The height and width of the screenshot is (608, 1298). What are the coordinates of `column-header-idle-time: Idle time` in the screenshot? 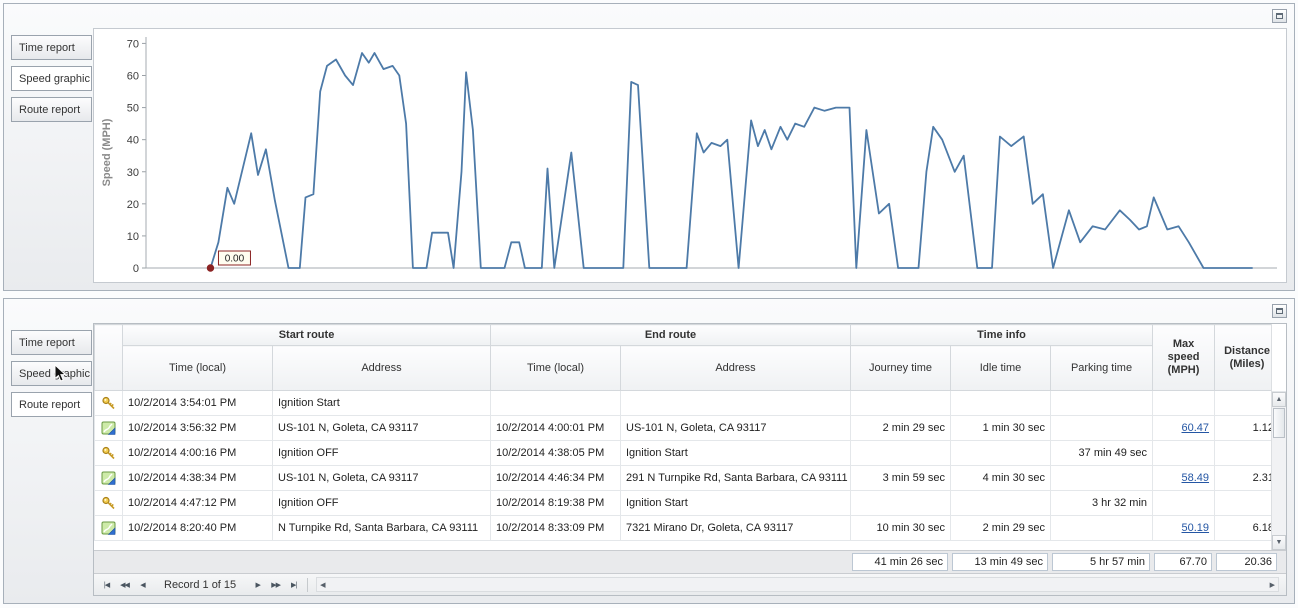 It's located at (1000, 368).